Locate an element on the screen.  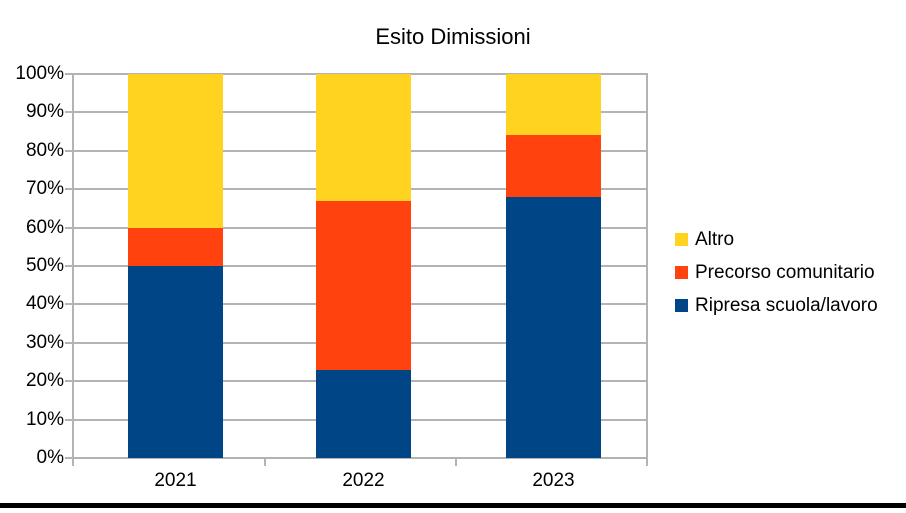
y-axis-line is located at coordinates (73, 270).